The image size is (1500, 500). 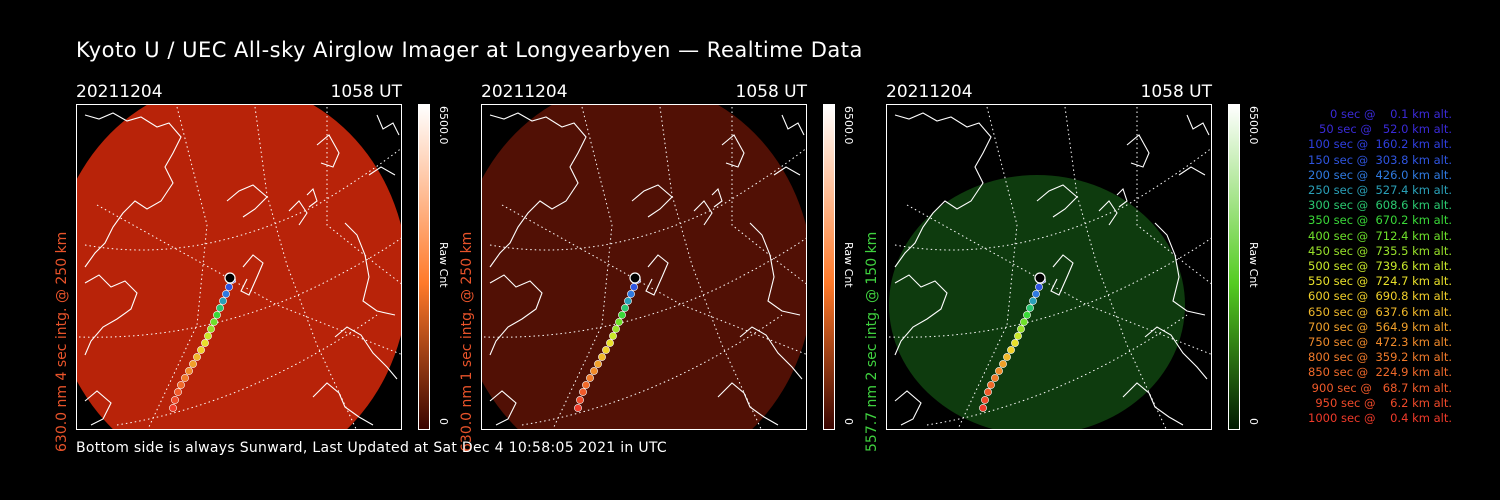 What do you see at coordinates (1385, 114) in the screenshot?
I see `legend-entry: 0 sec @ 0.1 km alt.` at bounding box center [1385, 114].